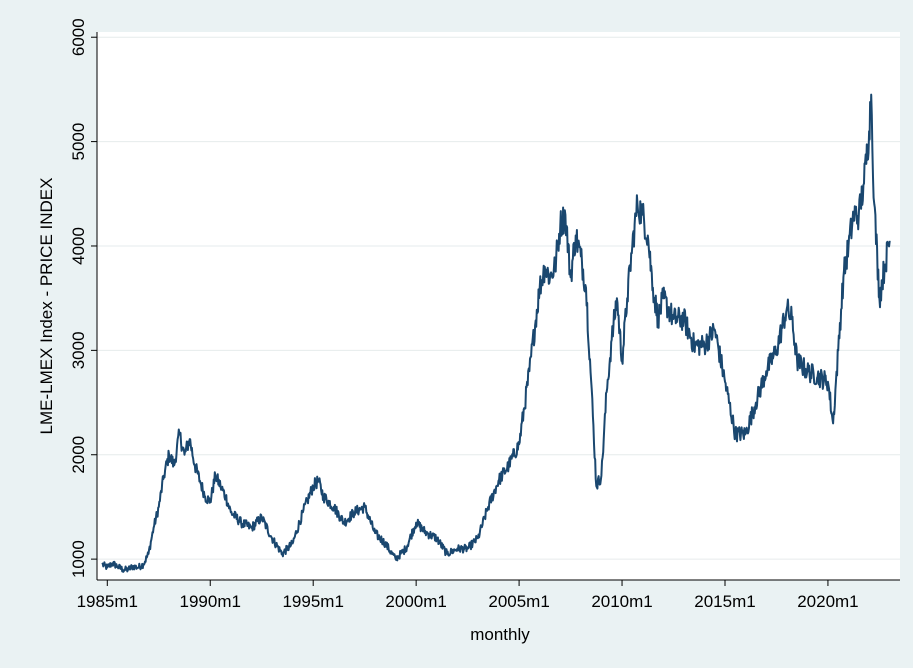  What do you see at coordinates (827, 601) in the screenshot?
I see `x-tick-label: 2020m1` at bounding box center [827, 601].